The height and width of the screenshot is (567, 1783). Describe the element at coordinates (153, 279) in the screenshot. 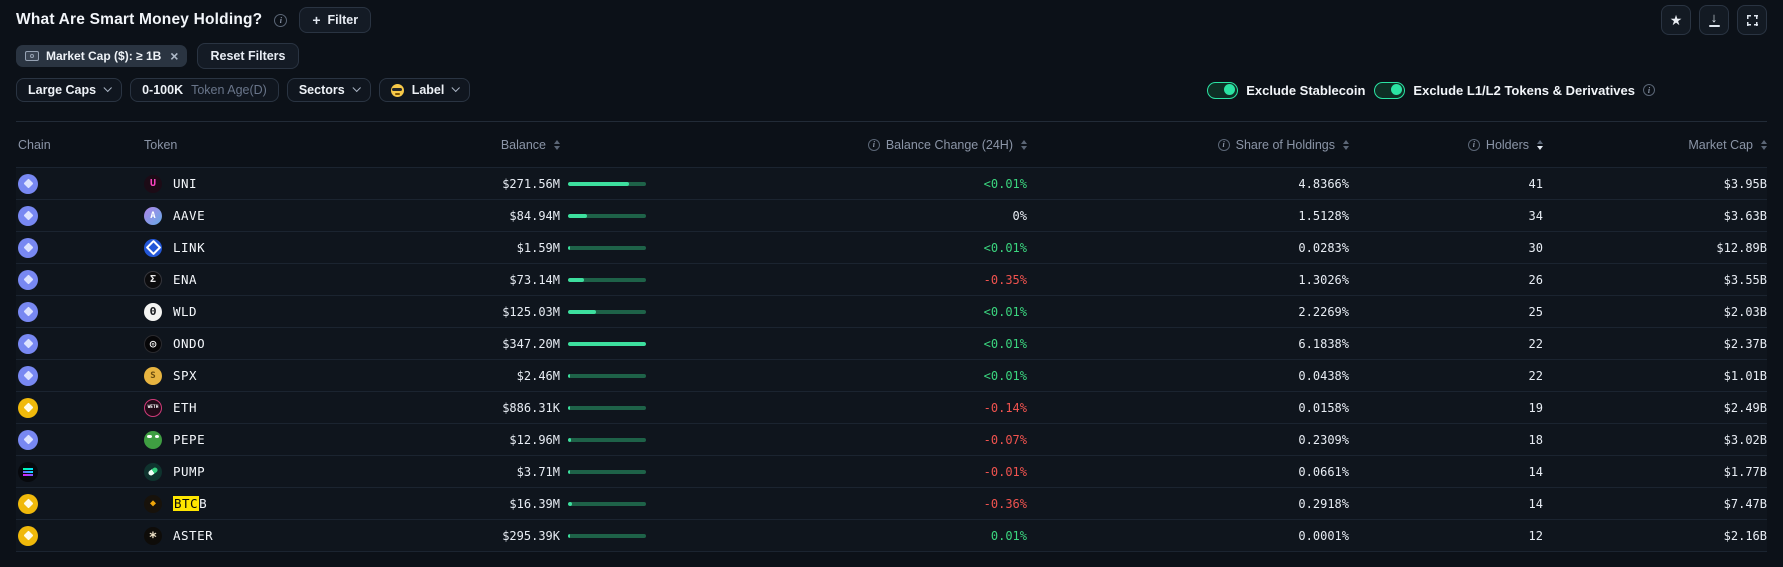

I see `ena-token-icon: Σ` at that location.